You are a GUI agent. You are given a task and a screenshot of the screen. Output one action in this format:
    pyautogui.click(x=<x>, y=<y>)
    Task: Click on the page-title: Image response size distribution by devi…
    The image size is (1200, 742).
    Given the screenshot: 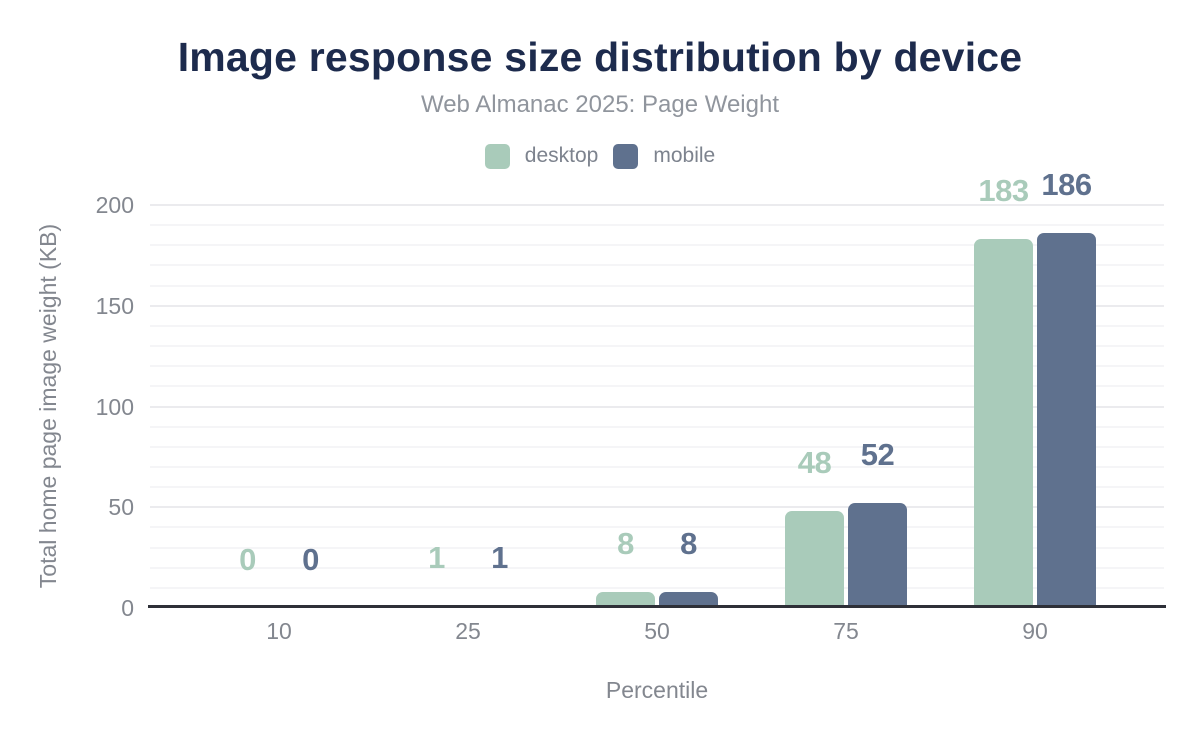 What is the action you would take?
    pyautogui.click(x=600, y=57)
    